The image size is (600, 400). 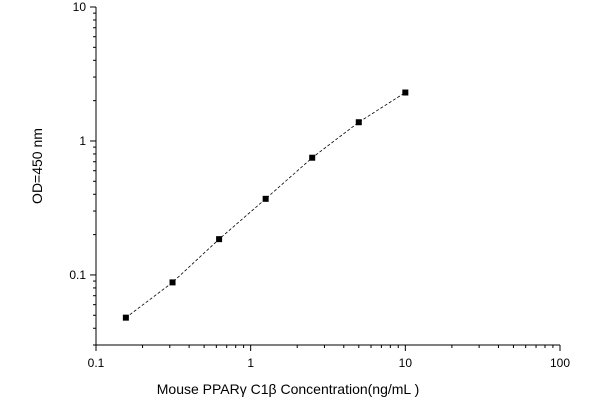 I want to click on y-tick-label: 10, so click(x=80, y=7).